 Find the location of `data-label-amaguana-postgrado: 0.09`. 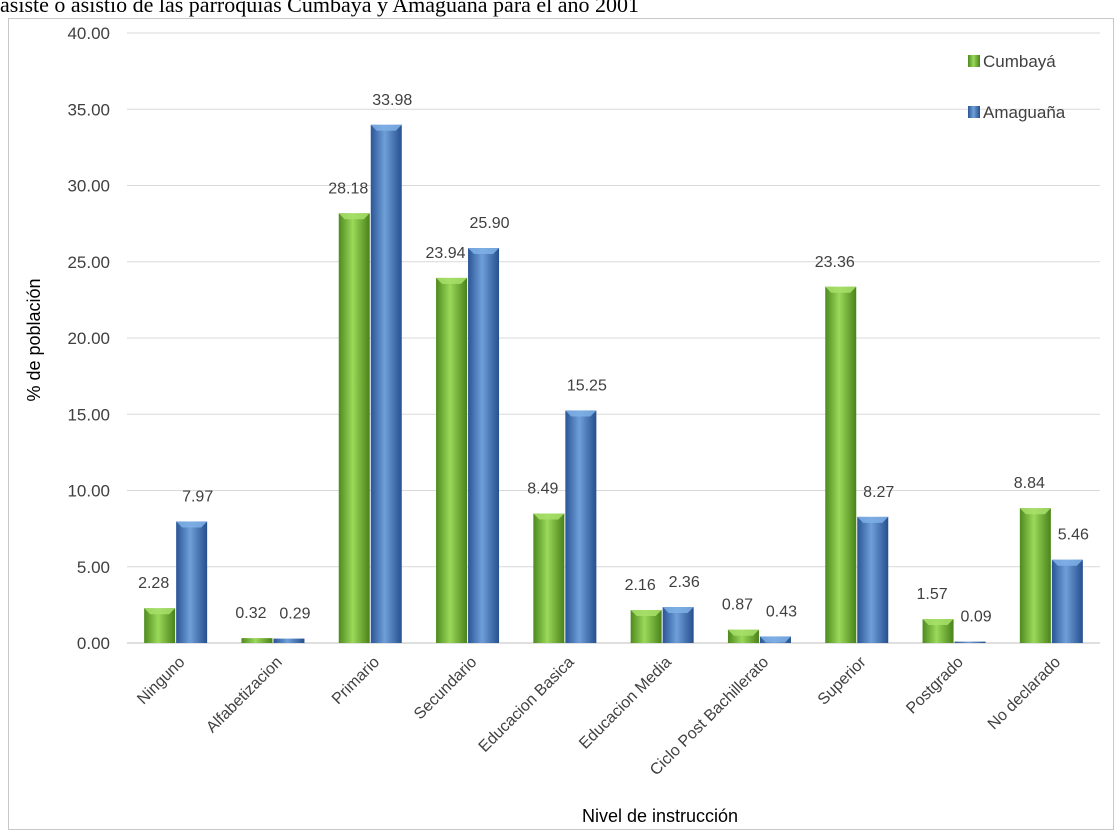

data-label-amaguana-postgrado: 0.09 is located at coordinates (975, 617).